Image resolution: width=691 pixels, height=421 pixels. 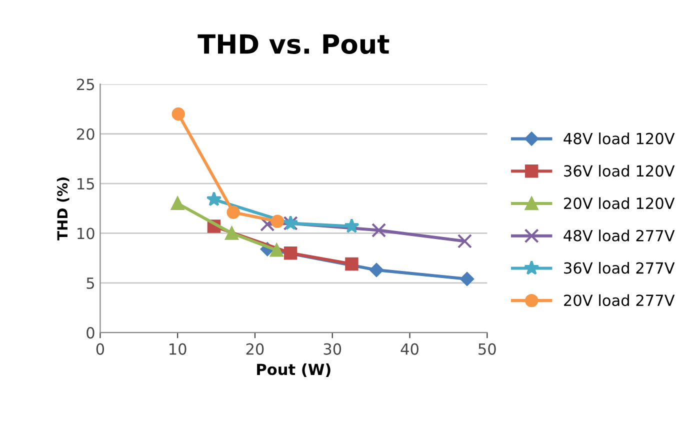 I want to click on x-tick-label: 40, so click(x=409, y=349).